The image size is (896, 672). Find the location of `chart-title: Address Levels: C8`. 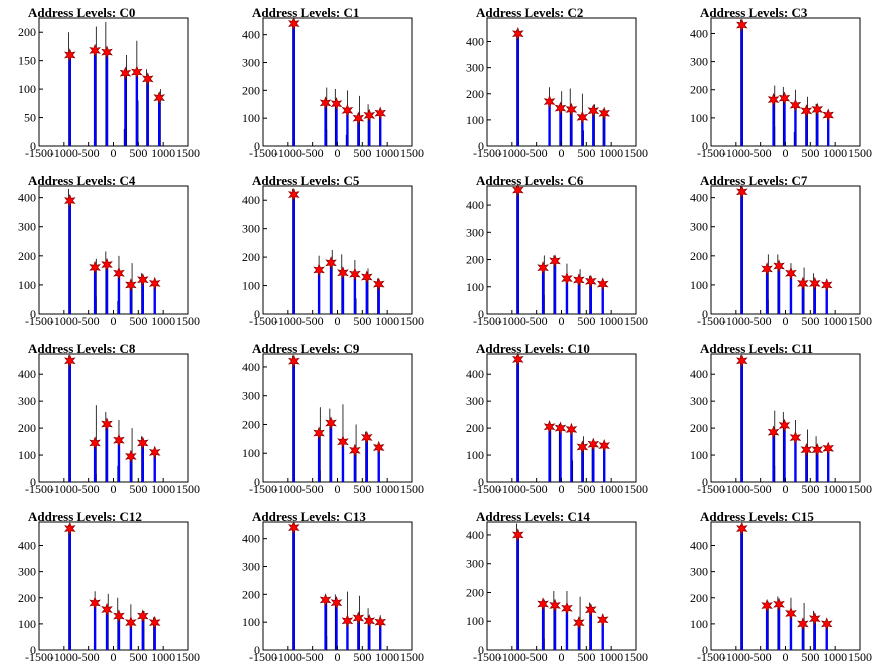

chart-title: Address Levels: C8 is located at coordinates (82, 348).